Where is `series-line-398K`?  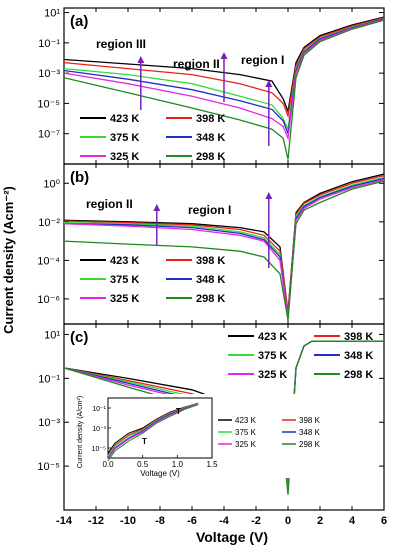
series-line-398K is located at coordinates (224, 68).